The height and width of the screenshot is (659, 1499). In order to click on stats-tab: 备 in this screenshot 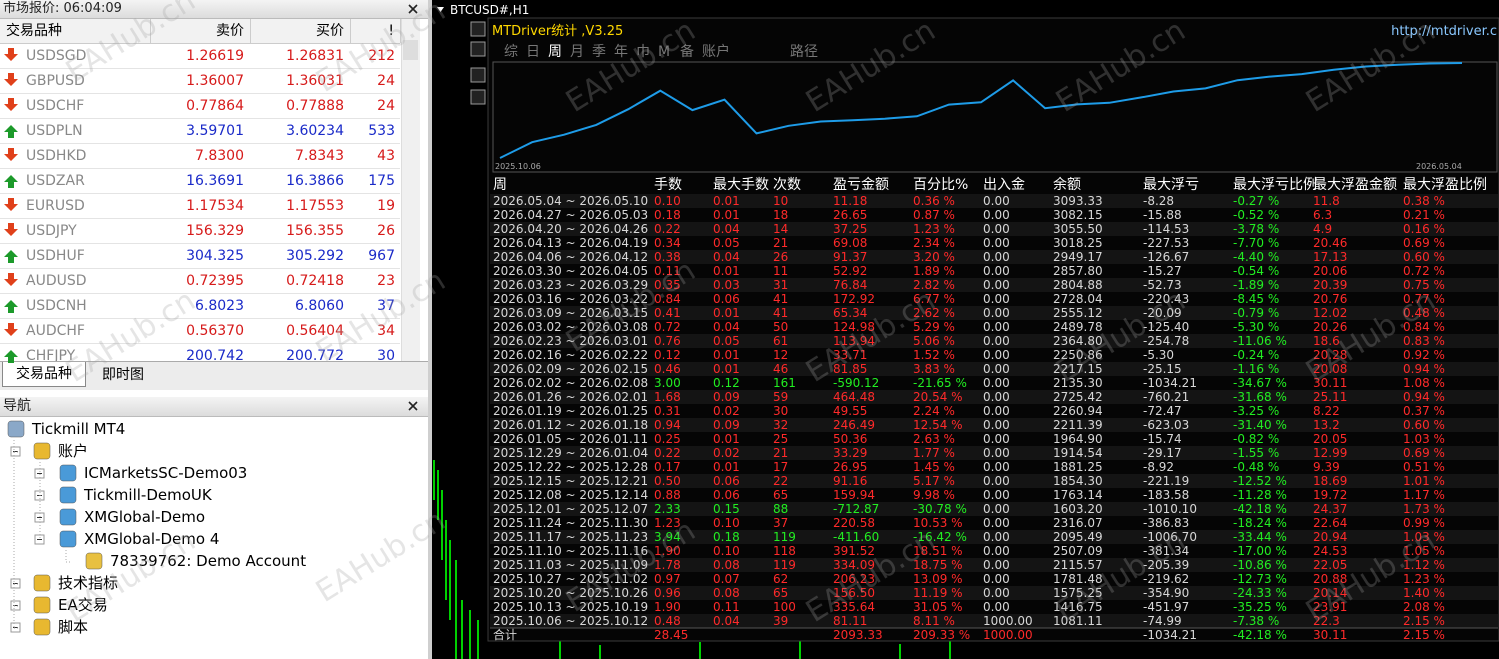, I will do `click(687, 52)`.